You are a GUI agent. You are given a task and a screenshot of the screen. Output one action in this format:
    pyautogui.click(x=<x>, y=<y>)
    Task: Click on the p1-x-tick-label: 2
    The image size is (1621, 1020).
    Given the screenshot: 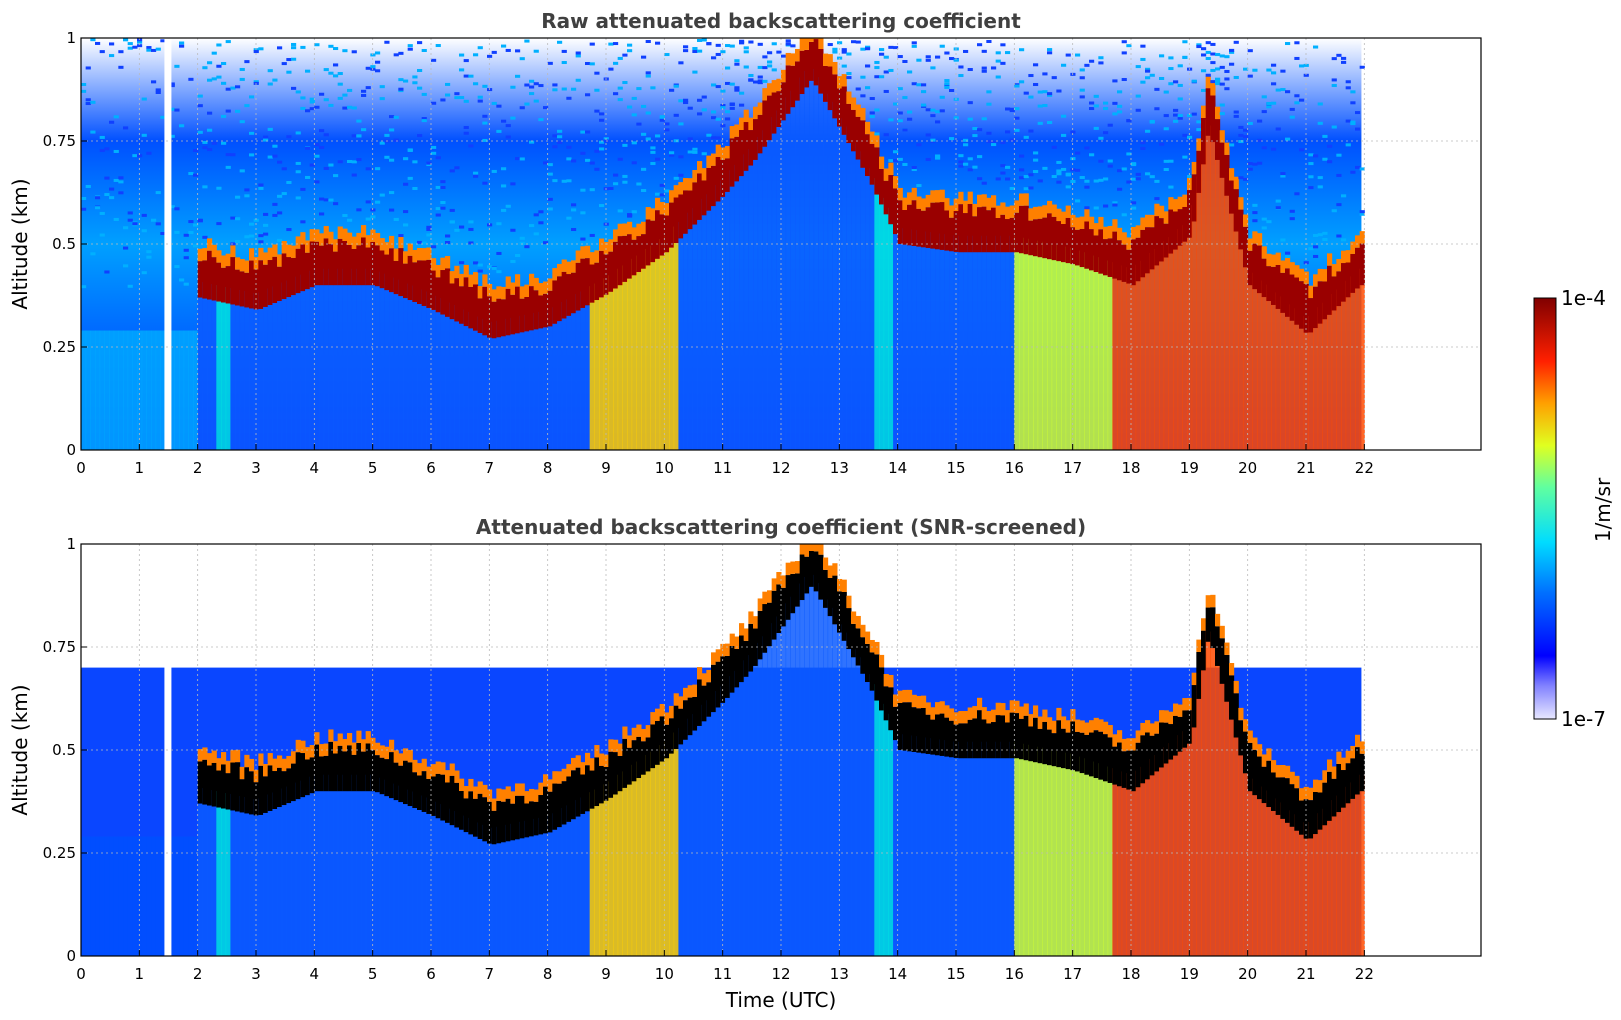 What is the action you would take?
    pyautogui.click(x=198, y=468)
    